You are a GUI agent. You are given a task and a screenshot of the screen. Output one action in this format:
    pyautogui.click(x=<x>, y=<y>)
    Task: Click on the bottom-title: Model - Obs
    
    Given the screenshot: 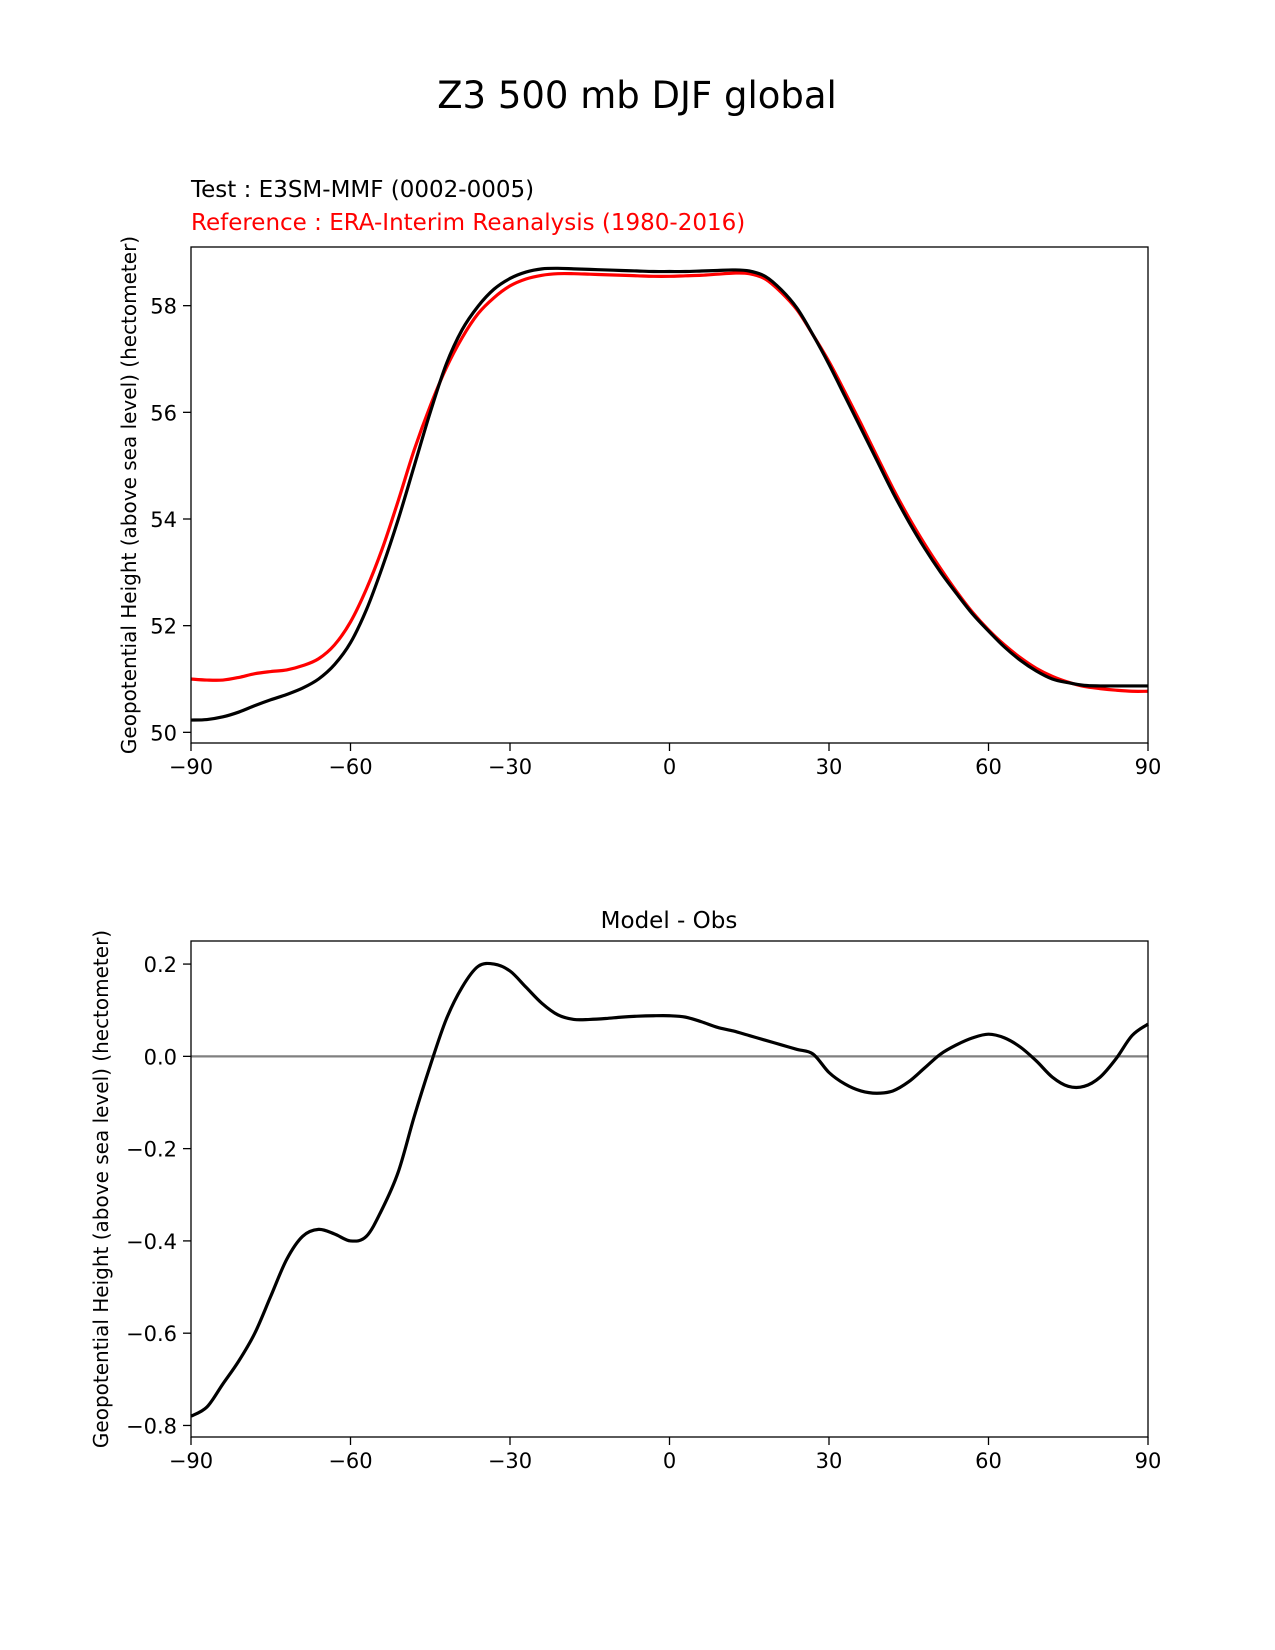 What is the action you would take?
    pyautogui.click(x=669, y=921)
    